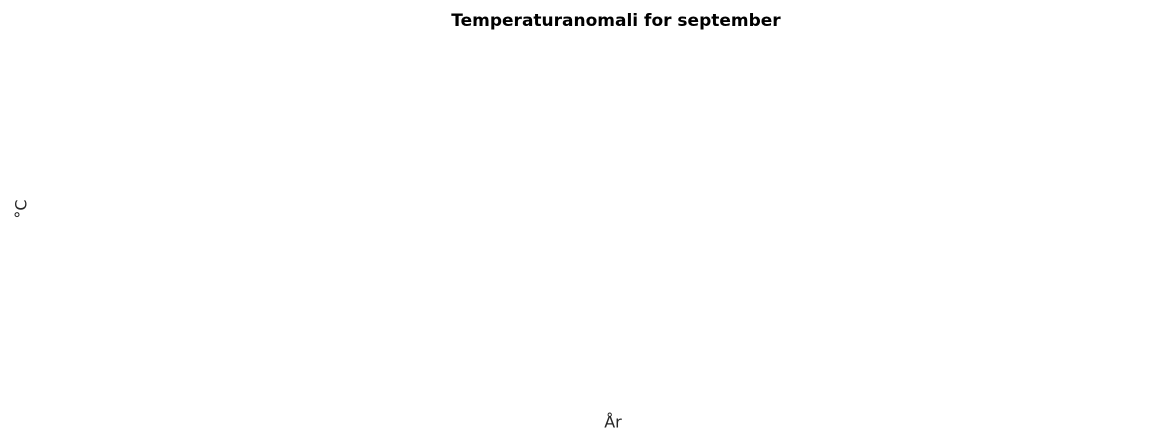 The image size is (1169, 430). I want to click on y-axis-label: °C, so click(21, 208).